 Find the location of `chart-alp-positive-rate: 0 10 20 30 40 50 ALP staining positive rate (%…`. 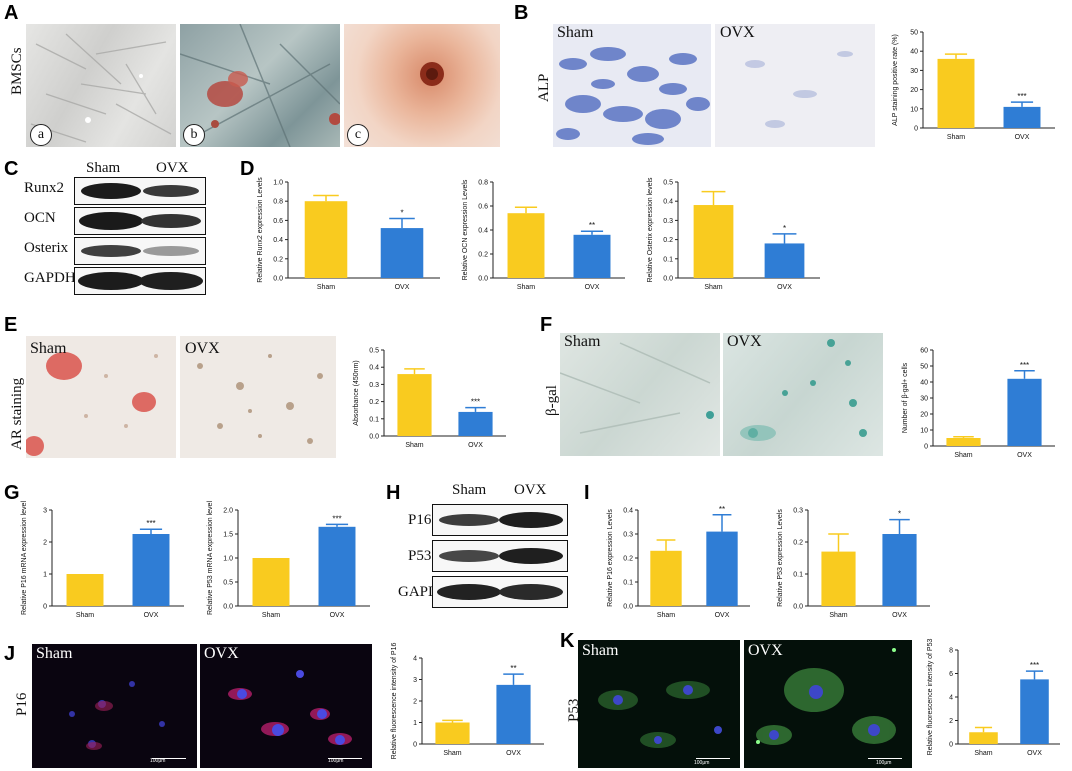

chart-alp-positive-rate: 0 10 20 30 40 50 ALP staining positive rate (%… is located at coordinates (973, 85).